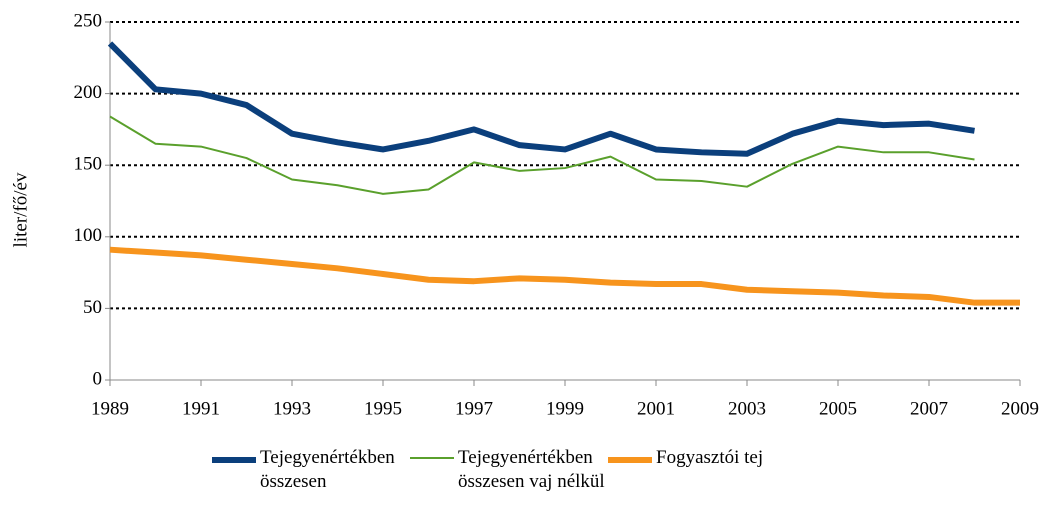 The height and width of the screenshot is (529, 1048). I want to click on legend-label: Fogyasztói tej, so click(710, 457).